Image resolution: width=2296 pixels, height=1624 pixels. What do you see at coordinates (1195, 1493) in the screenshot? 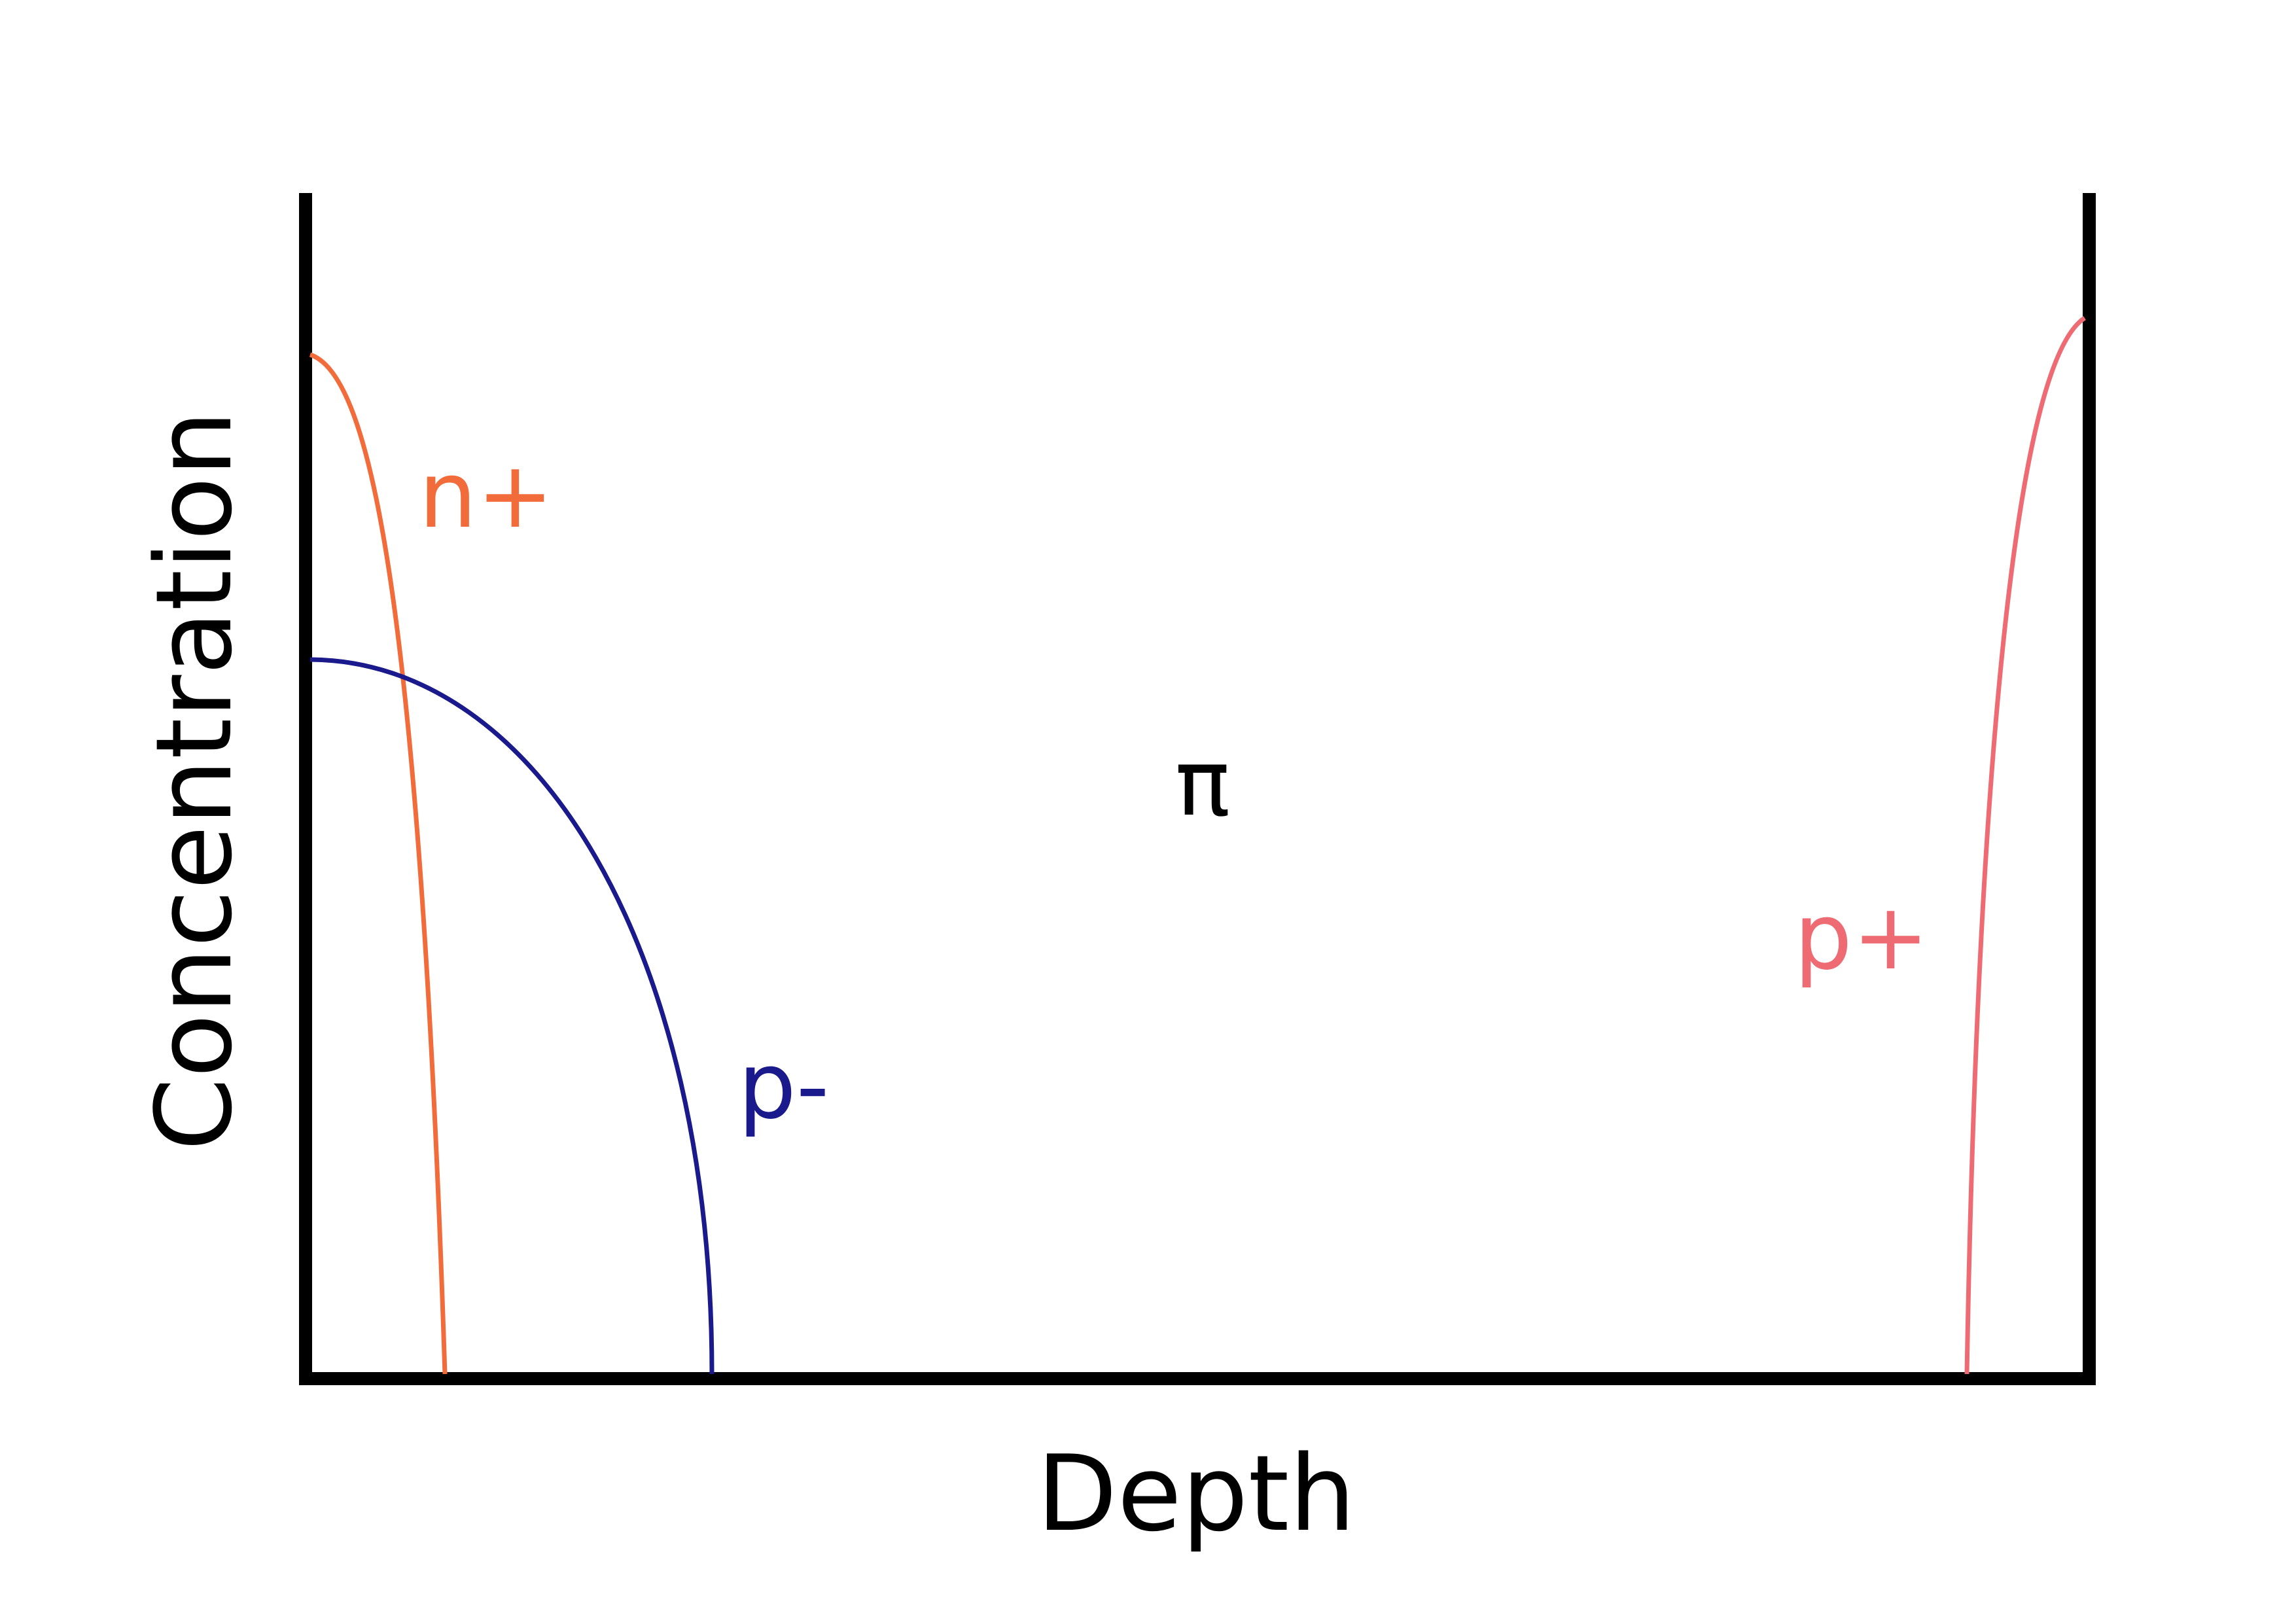
I see `x-axis-label: Depth` at bounding box center [1195, 1493].